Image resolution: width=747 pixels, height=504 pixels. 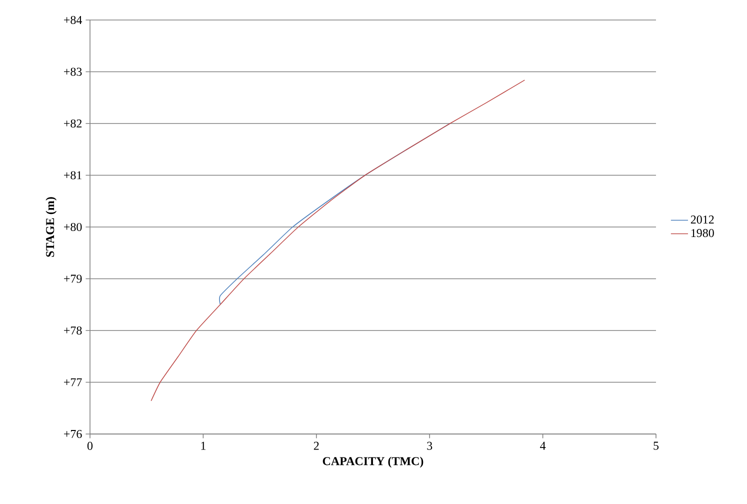 What do you see at coordinates (543, 446) in the screenshot?
I see `x-tick-label: 4` at bounding box center [543, 446].